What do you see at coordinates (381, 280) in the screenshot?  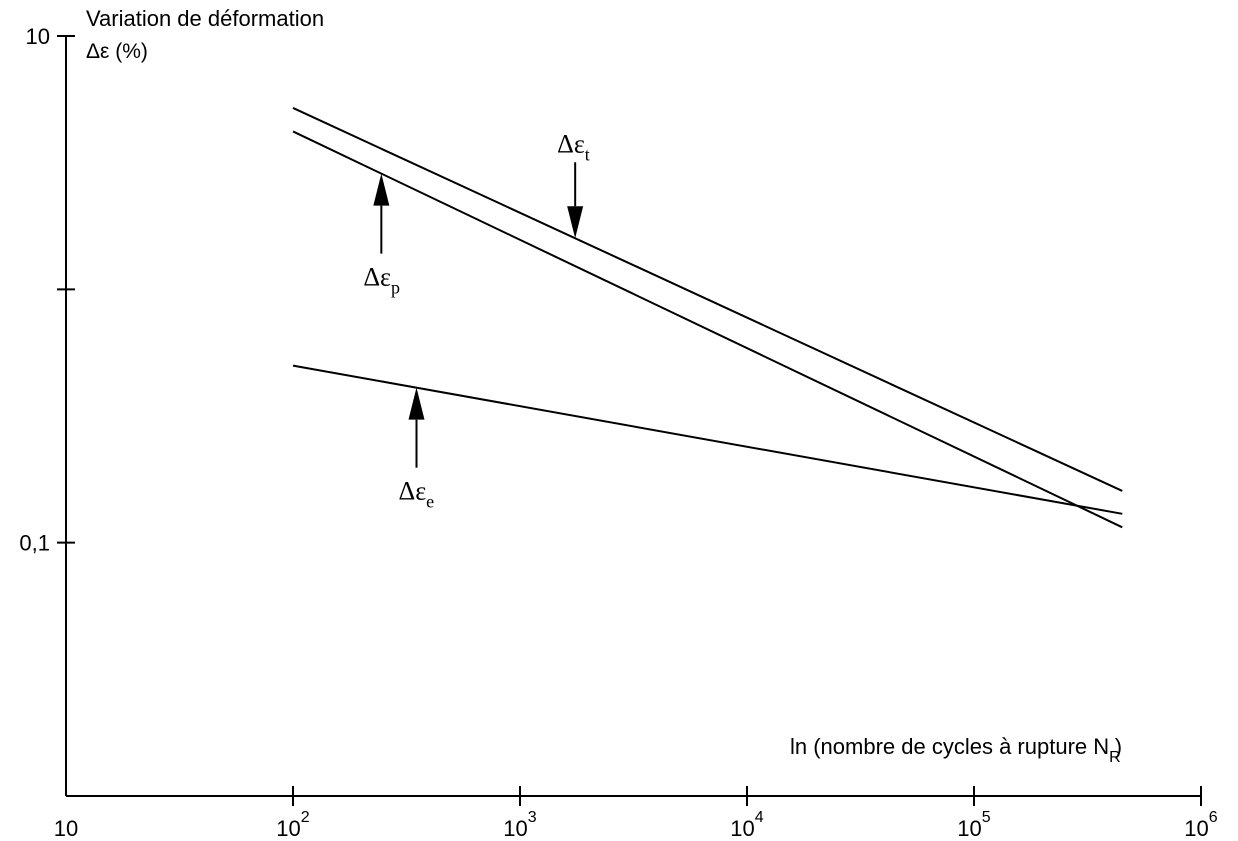 I see `series-label-p: Δεp` at bounding box center [381, 280].